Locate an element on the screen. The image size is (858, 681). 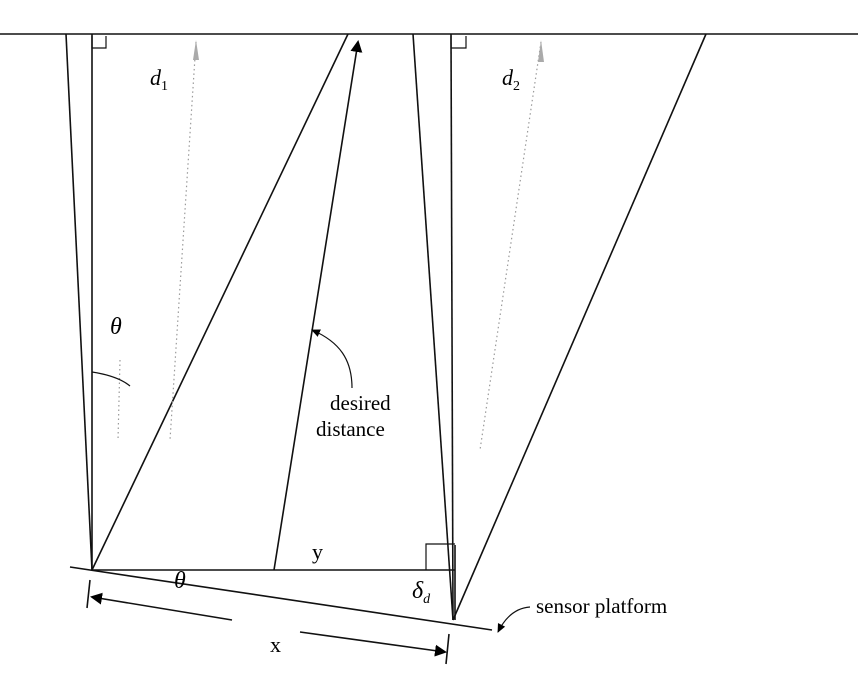
desired-label-line1: desired is located at coordinates (360, 403).